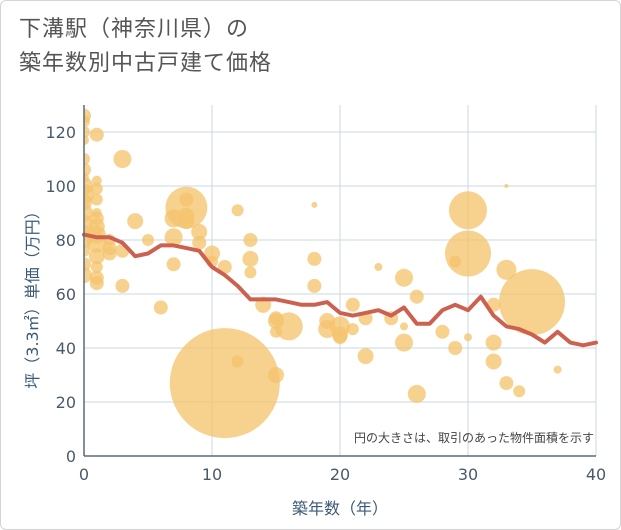 This screenshot has height=530, width=621. What do you see at coordinates (146, 63) in the screenshot?
I see `chart-title-line-2: 築年数別中古戸建て価格` at bounding box center [146, 63].